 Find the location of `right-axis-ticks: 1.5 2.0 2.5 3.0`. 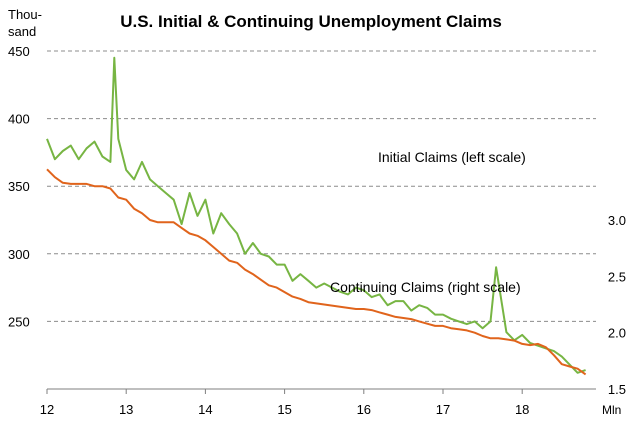

right-axis-ticks: 1.5 2.0 2.5 3.0 is located at coordinates (617, 305).